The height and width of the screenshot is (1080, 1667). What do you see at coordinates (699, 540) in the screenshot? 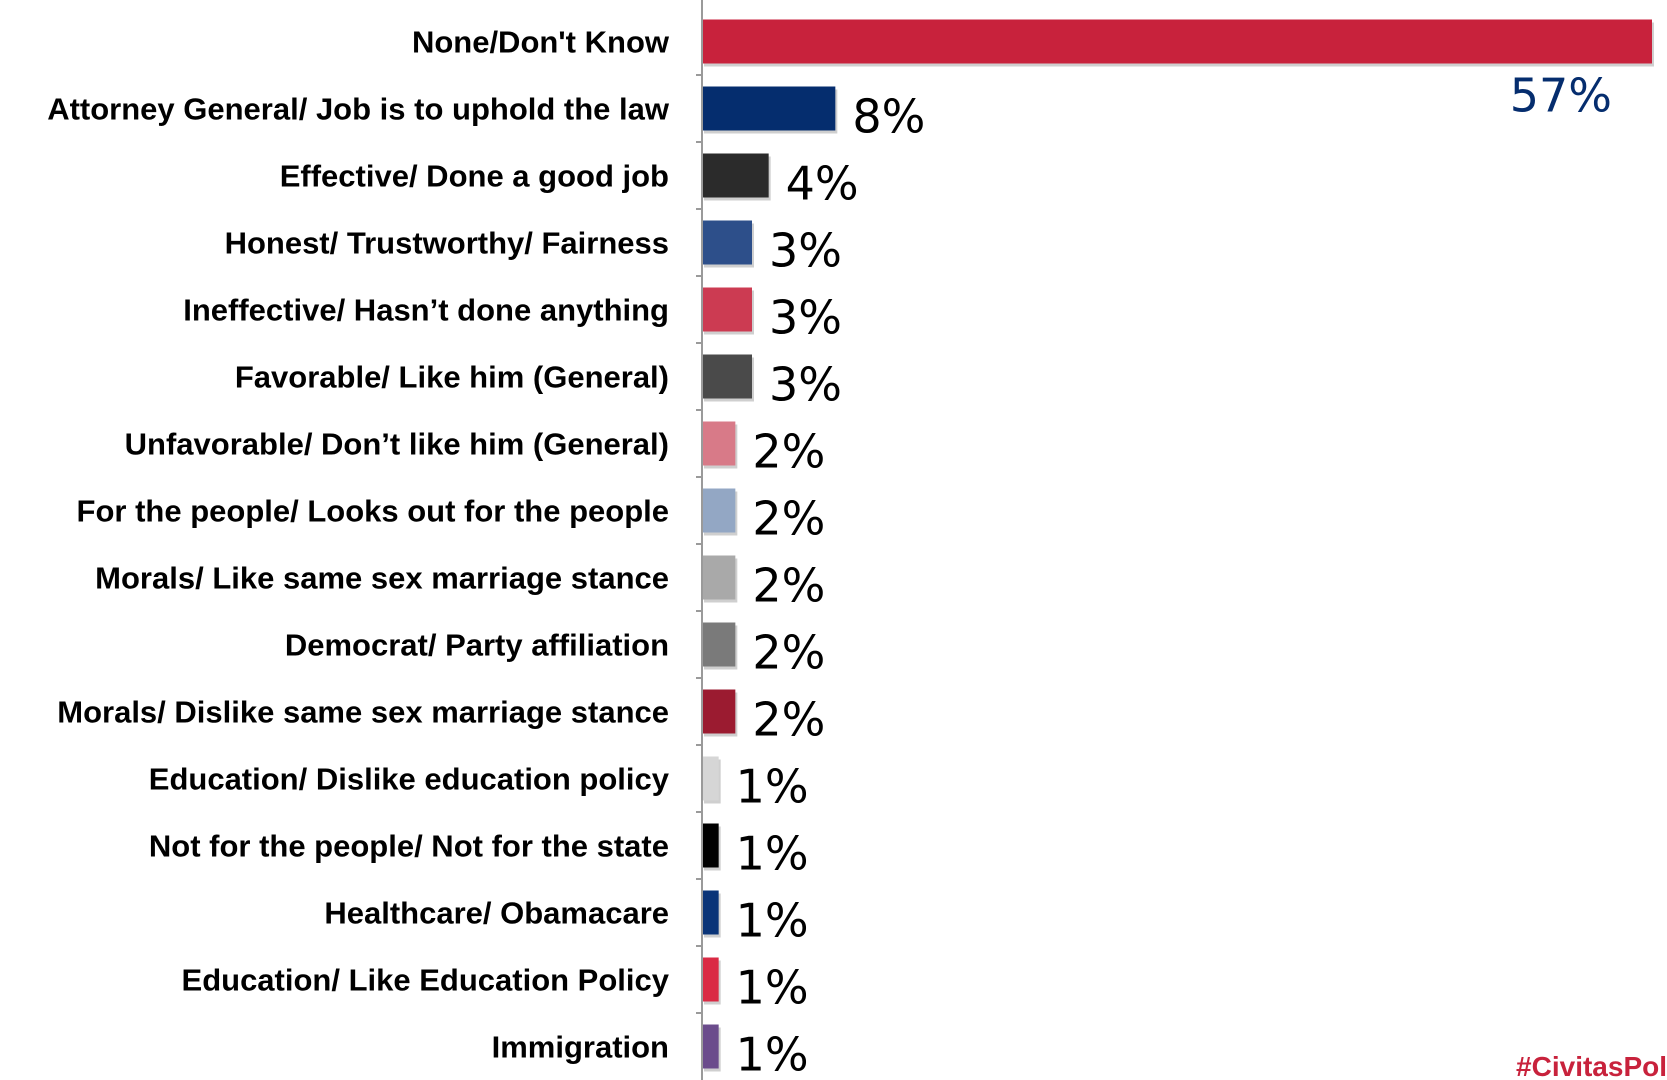
I see `axis-group` at bounding box center [699, 540].